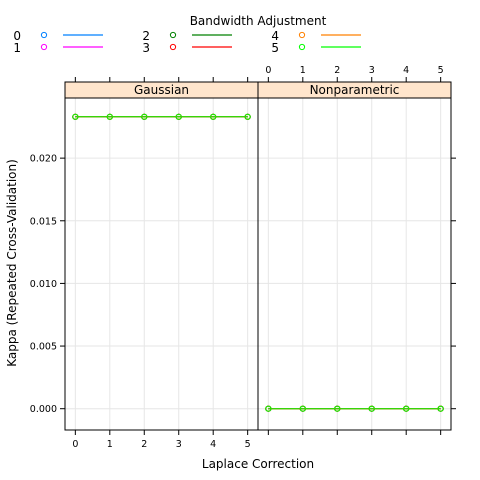  I want to click on legend-title: Bandwidth Adjustment, so click(258, 21).